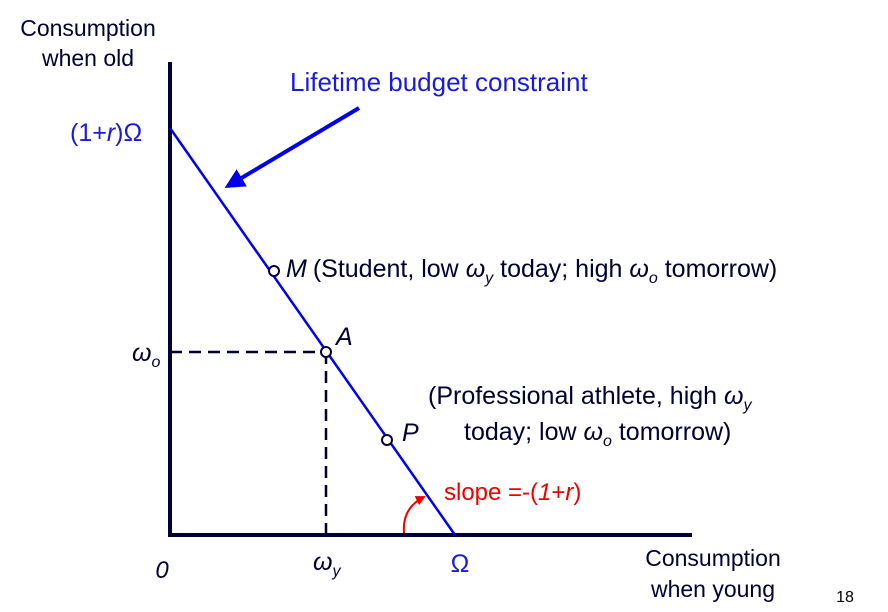 The image size is (888, 612). What do you see at coordinates (88, 28) in the screenshot?
I see `y-axis-label-line1: Consumption` at bounding box center [88, 28].